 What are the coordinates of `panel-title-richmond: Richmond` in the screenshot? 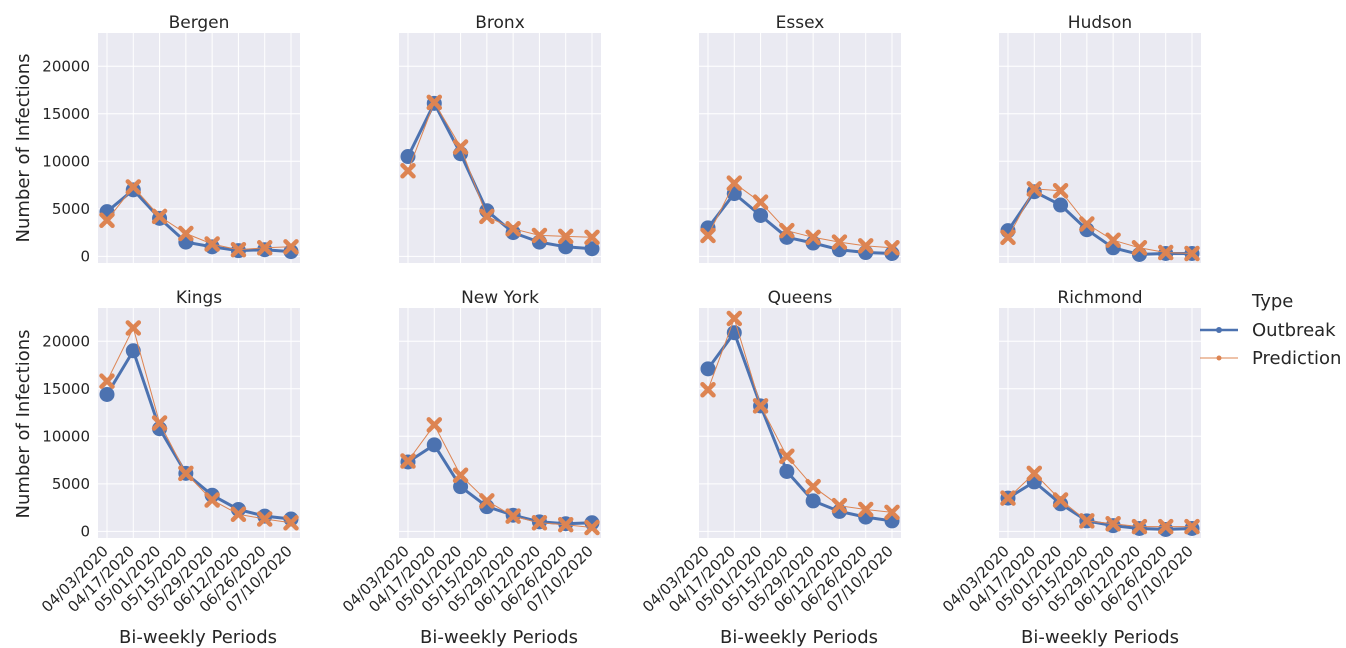 It's located at (1099, 298).